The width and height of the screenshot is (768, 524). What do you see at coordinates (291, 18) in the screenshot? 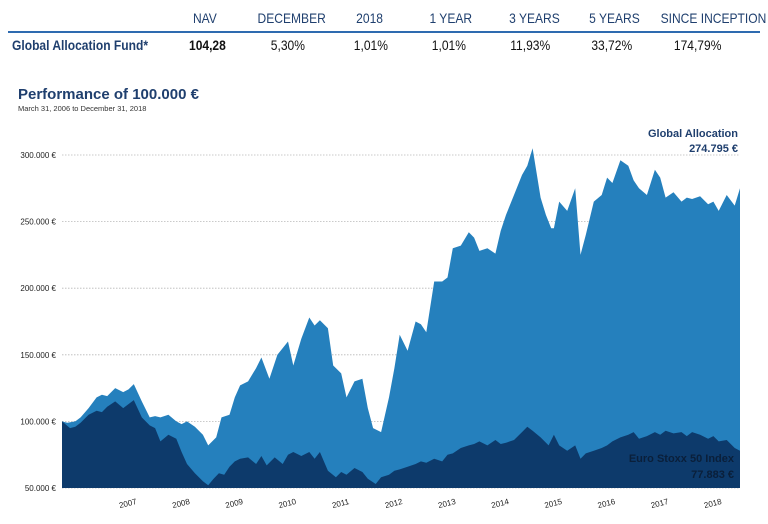
I see `header-december: DECEMBER` at bounding box center [291, 18].